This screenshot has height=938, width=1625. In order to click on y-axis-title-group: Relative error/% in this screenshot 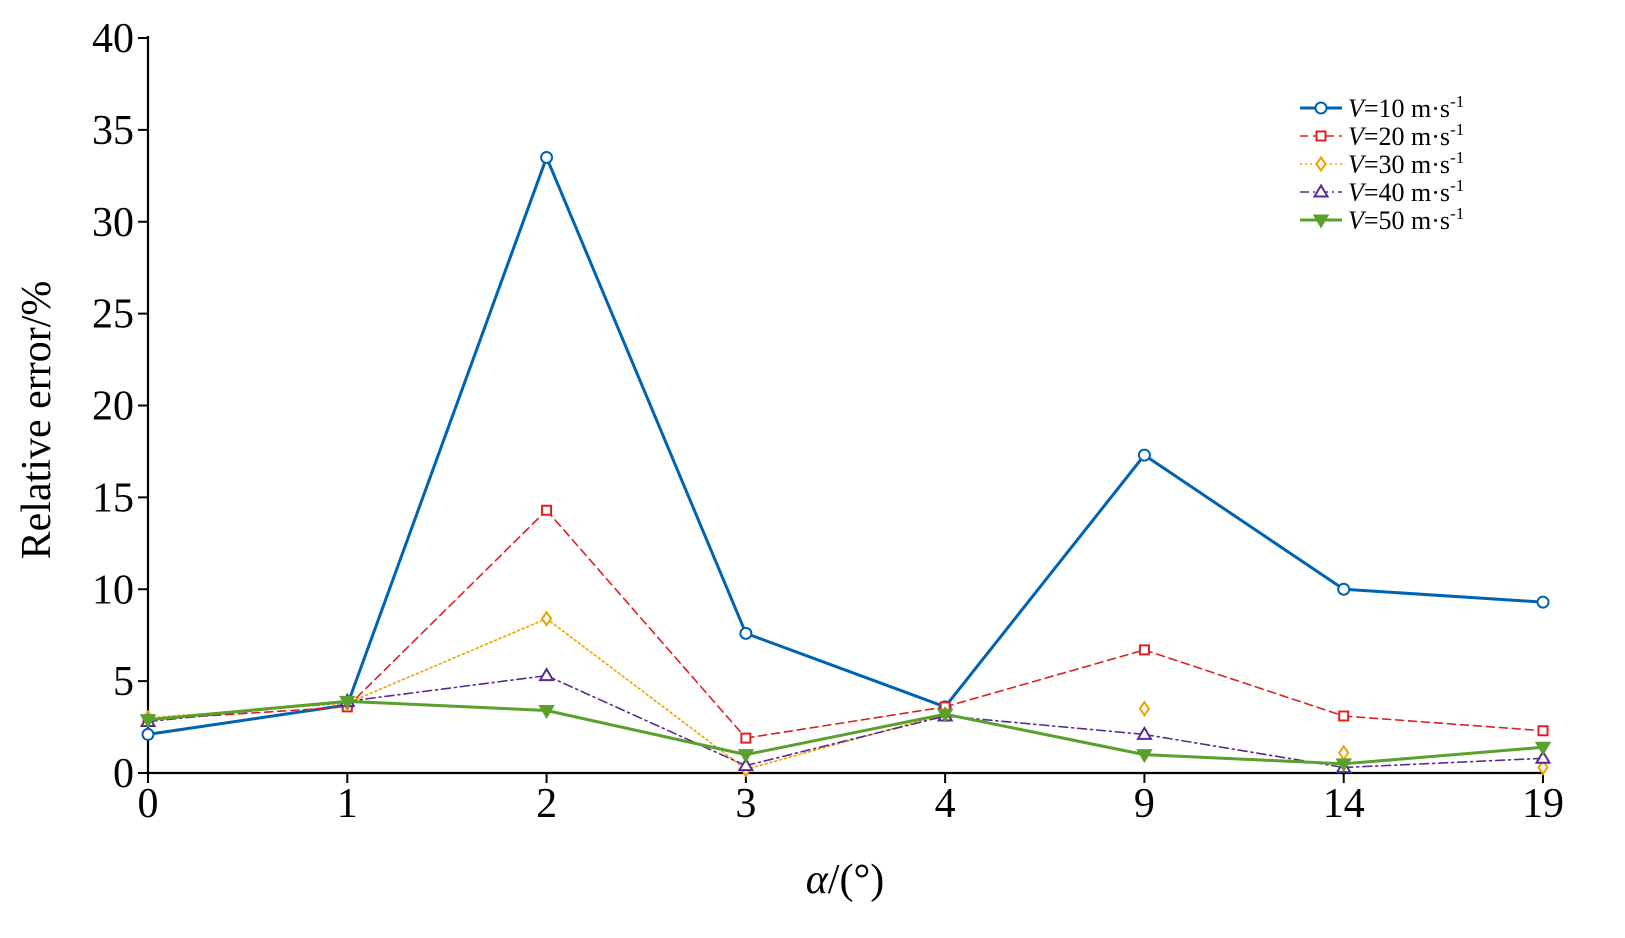, I will do `click(37, 420)`.